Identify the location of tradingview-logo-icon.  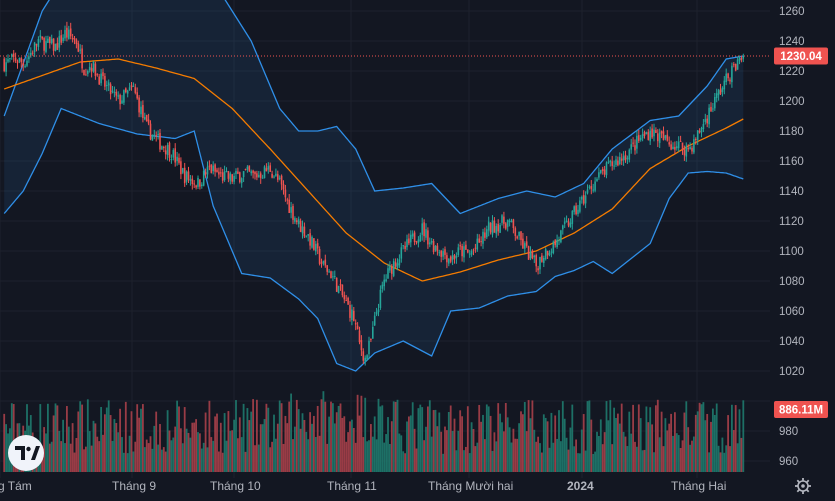
(26, 453).